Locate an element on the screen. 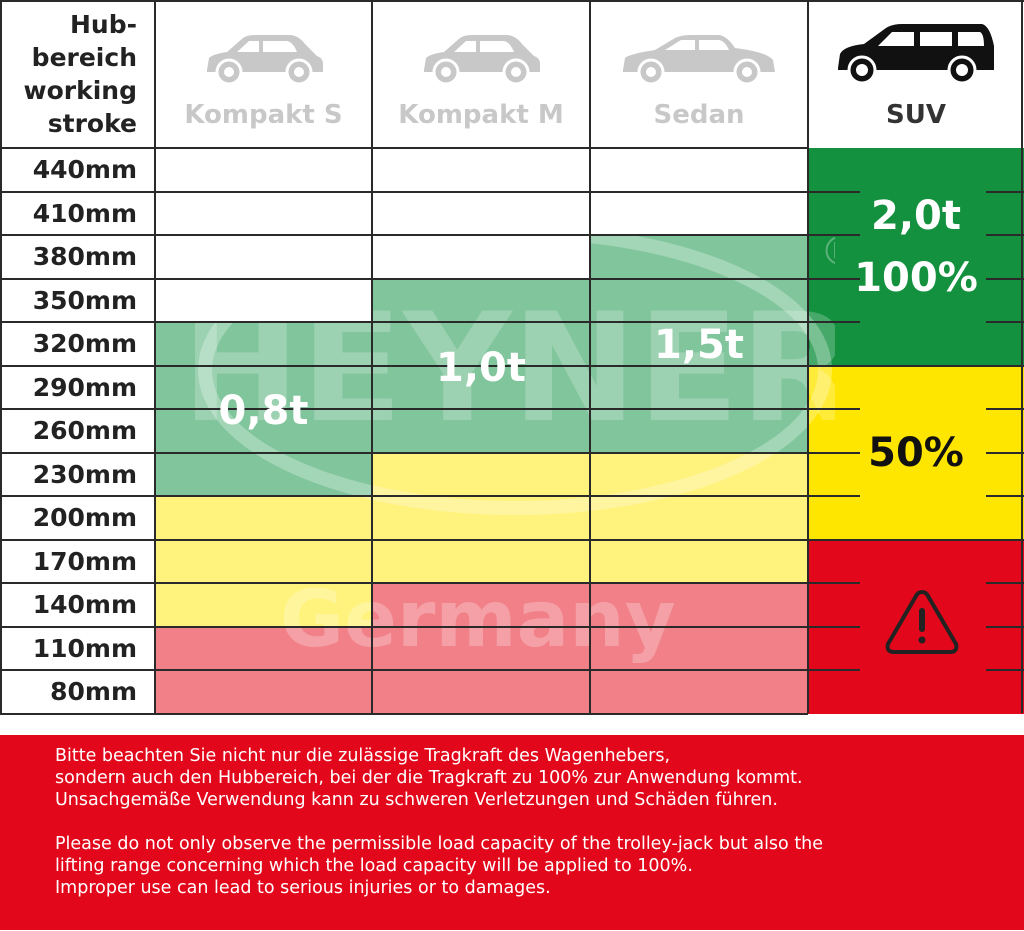  row-label: 410mm is located at coordinates (84, 213).